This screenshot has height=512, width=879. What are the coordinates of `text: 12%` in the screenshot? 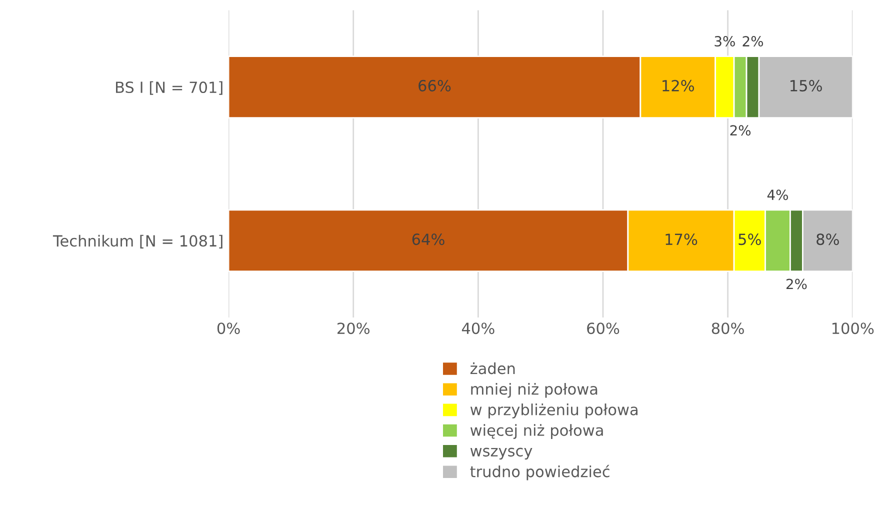 It's located at (678, 86).